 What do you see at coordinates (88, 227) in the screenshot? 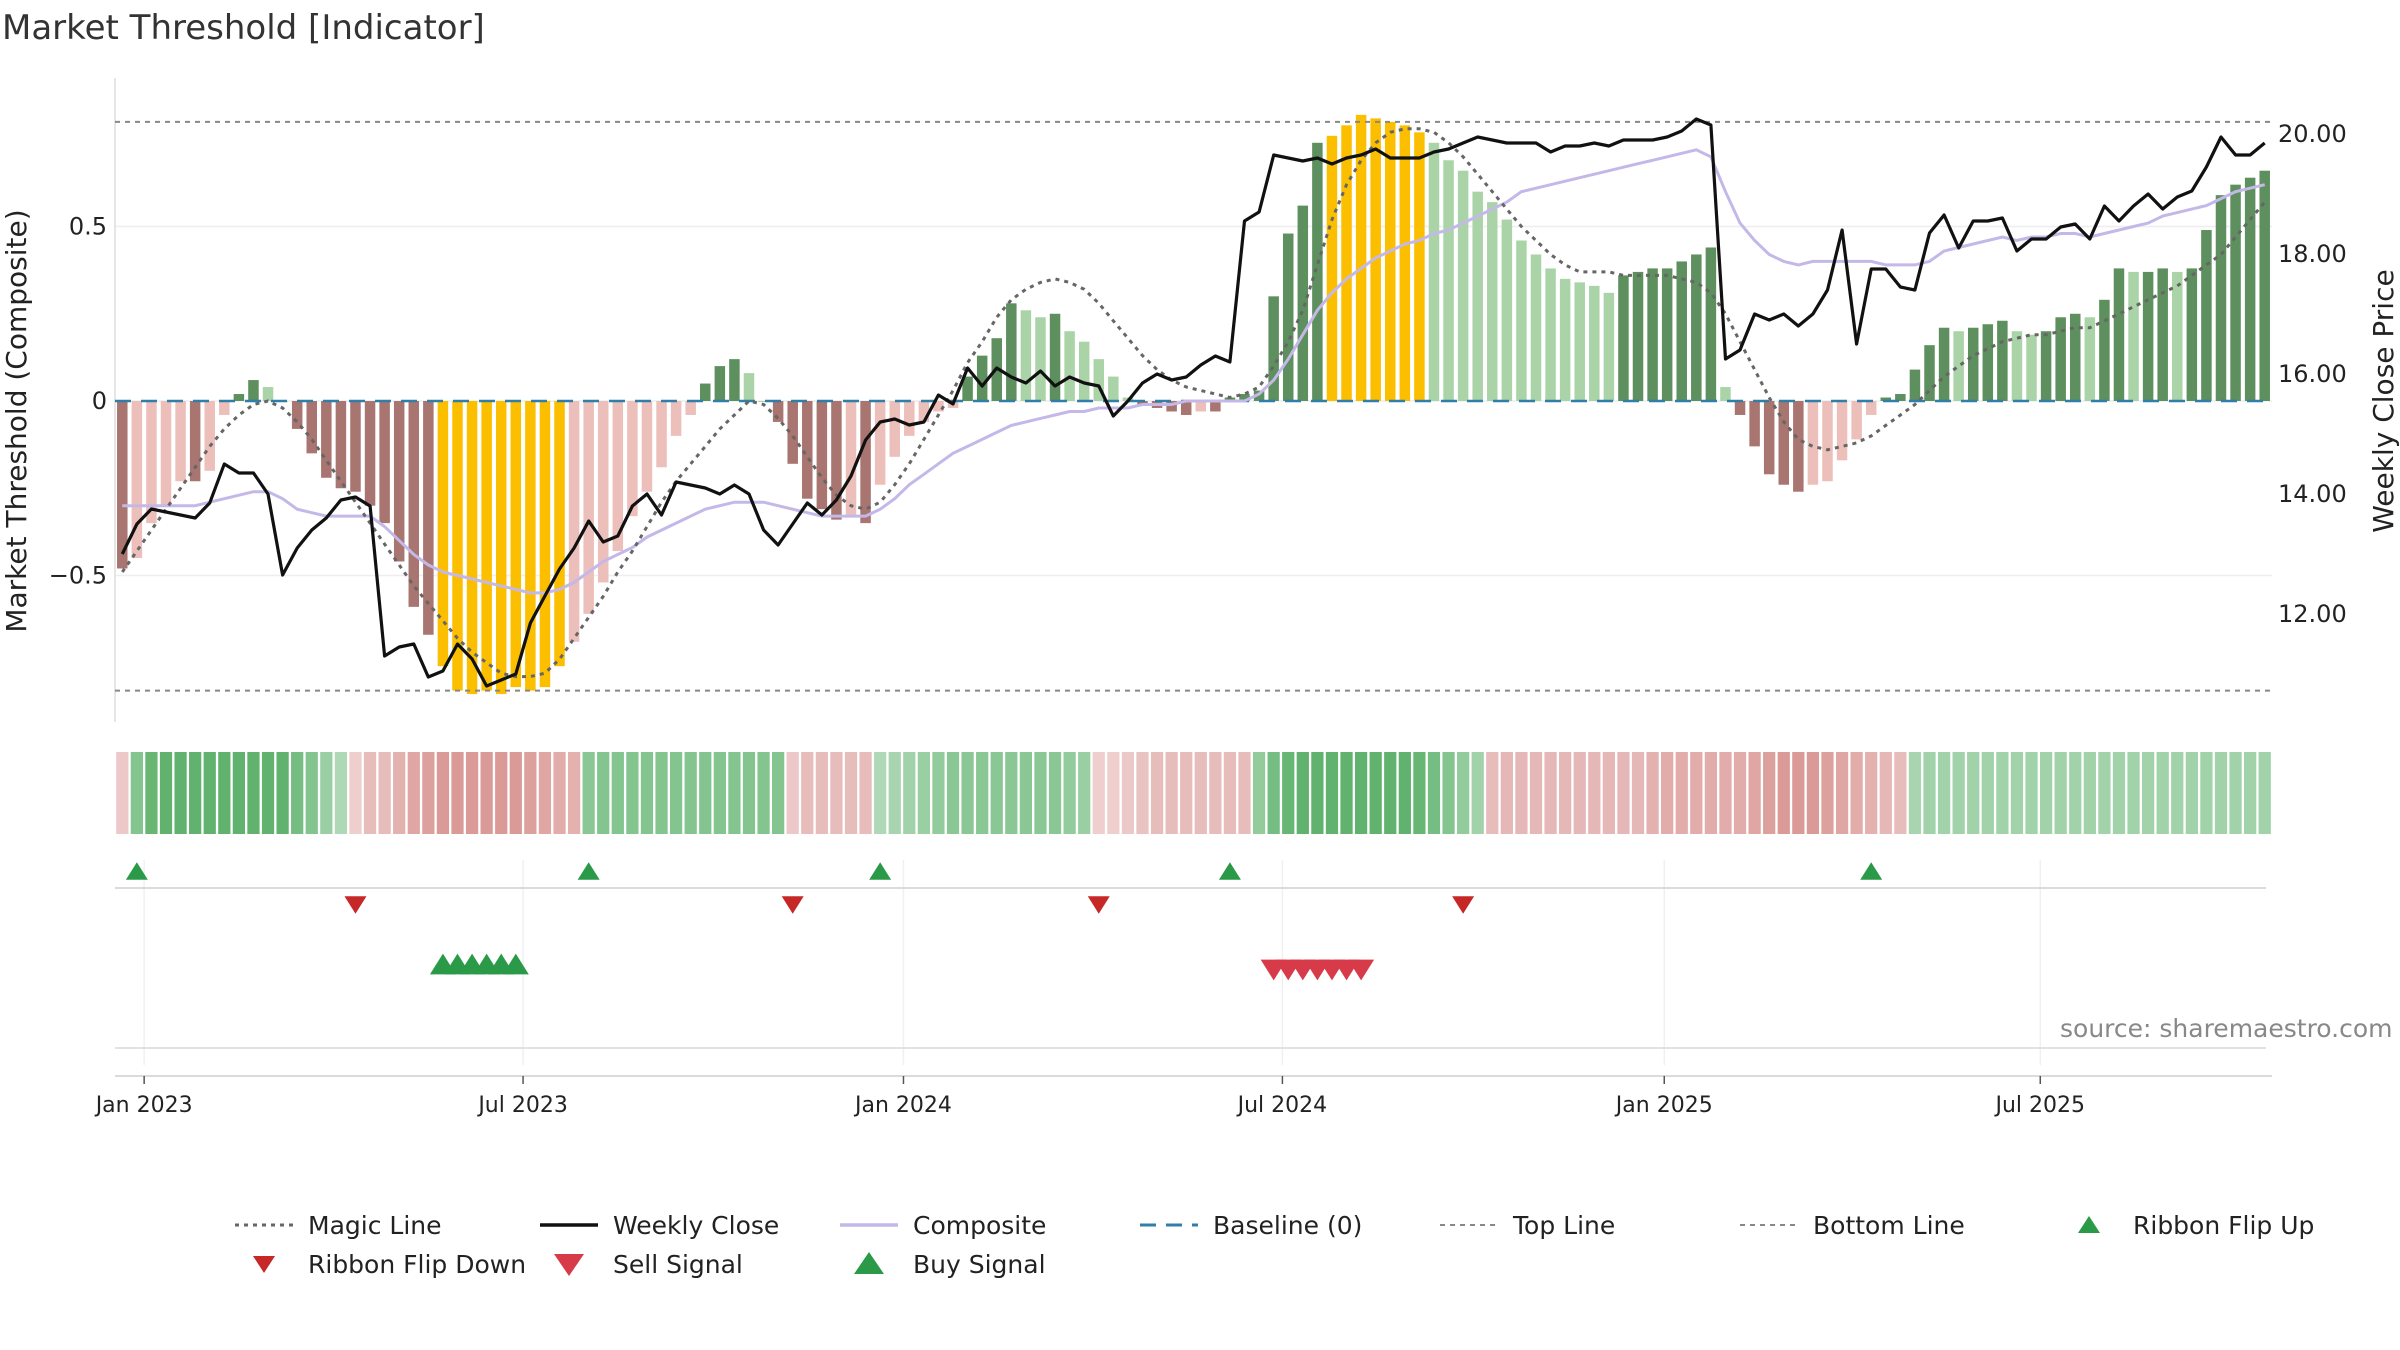
I see `y-tick-label: 0.5` at bounding box center [88, 227].